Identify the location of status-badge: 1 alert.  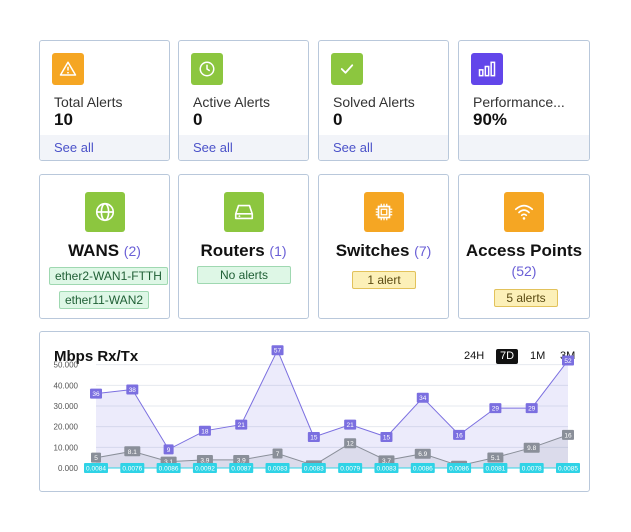
(384, 280).